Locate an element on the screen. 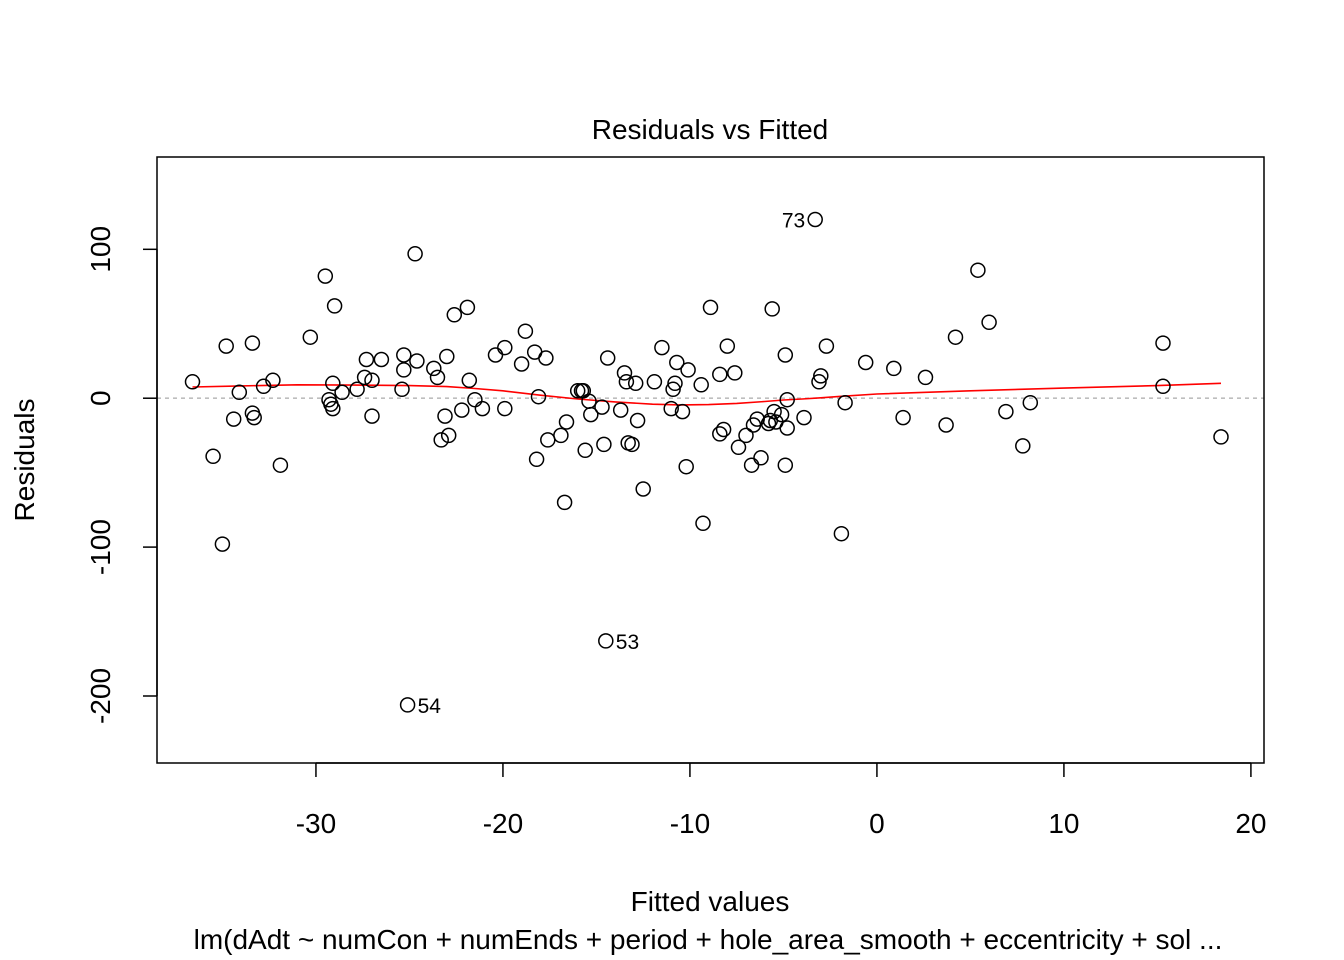 This screenshot has width=1344, height=960. y-tick-label: -200 is located at coordinates (100, 696).